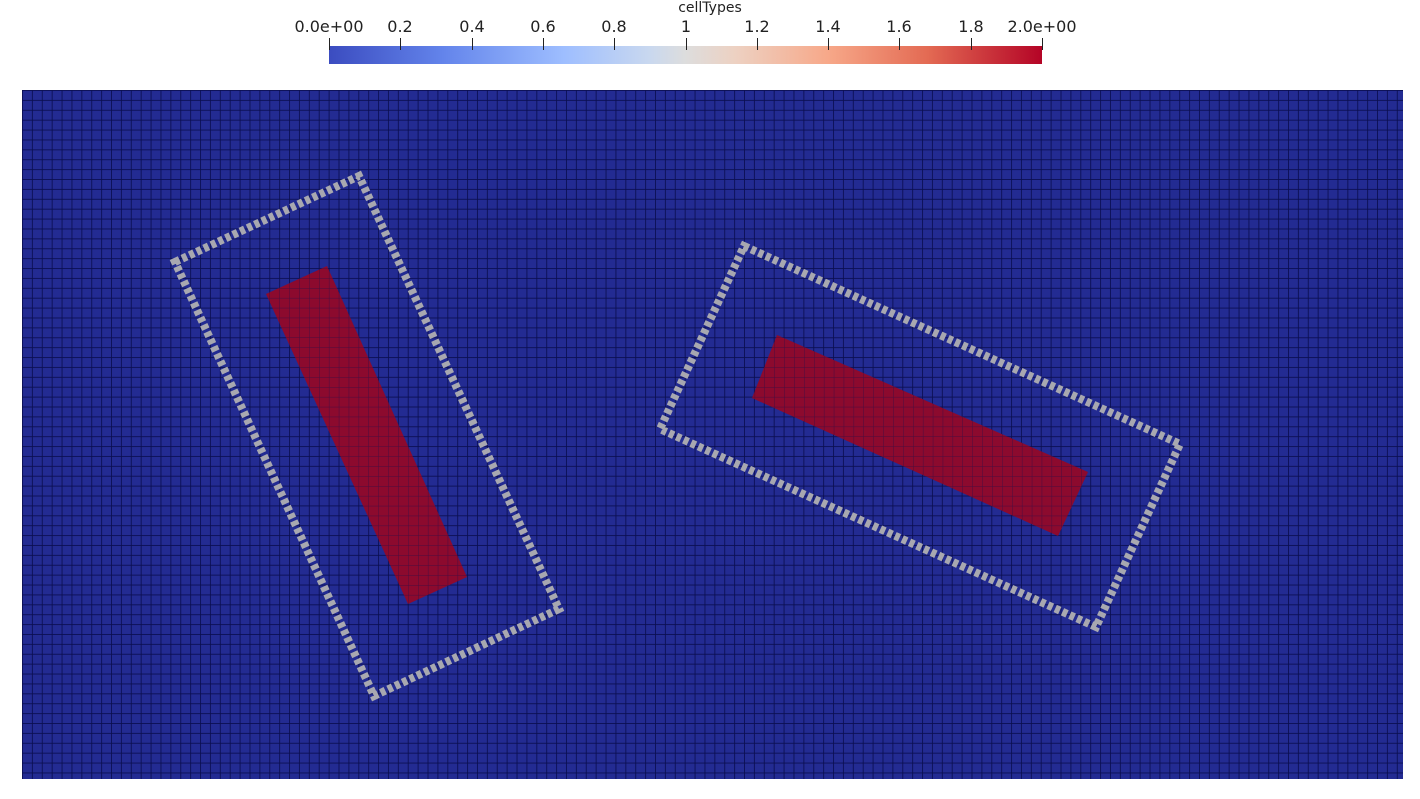 The image size is (1420, 799). I want to click on scalar-bar-tick-label: 1.6, so click(899, 26).